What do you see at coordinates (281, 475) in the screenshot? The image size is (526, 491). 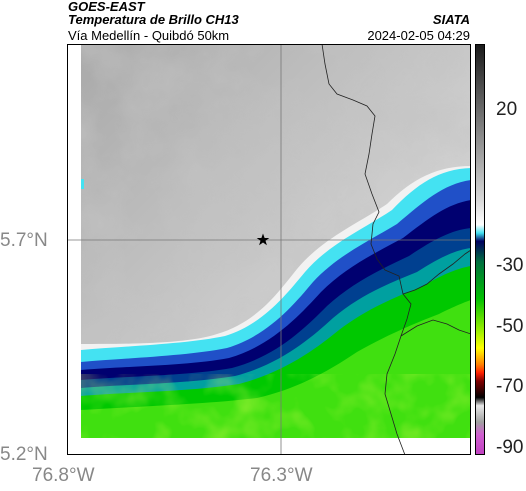 I see `lon-tick-label: 76.3°W` at bounding box center [281, 475].